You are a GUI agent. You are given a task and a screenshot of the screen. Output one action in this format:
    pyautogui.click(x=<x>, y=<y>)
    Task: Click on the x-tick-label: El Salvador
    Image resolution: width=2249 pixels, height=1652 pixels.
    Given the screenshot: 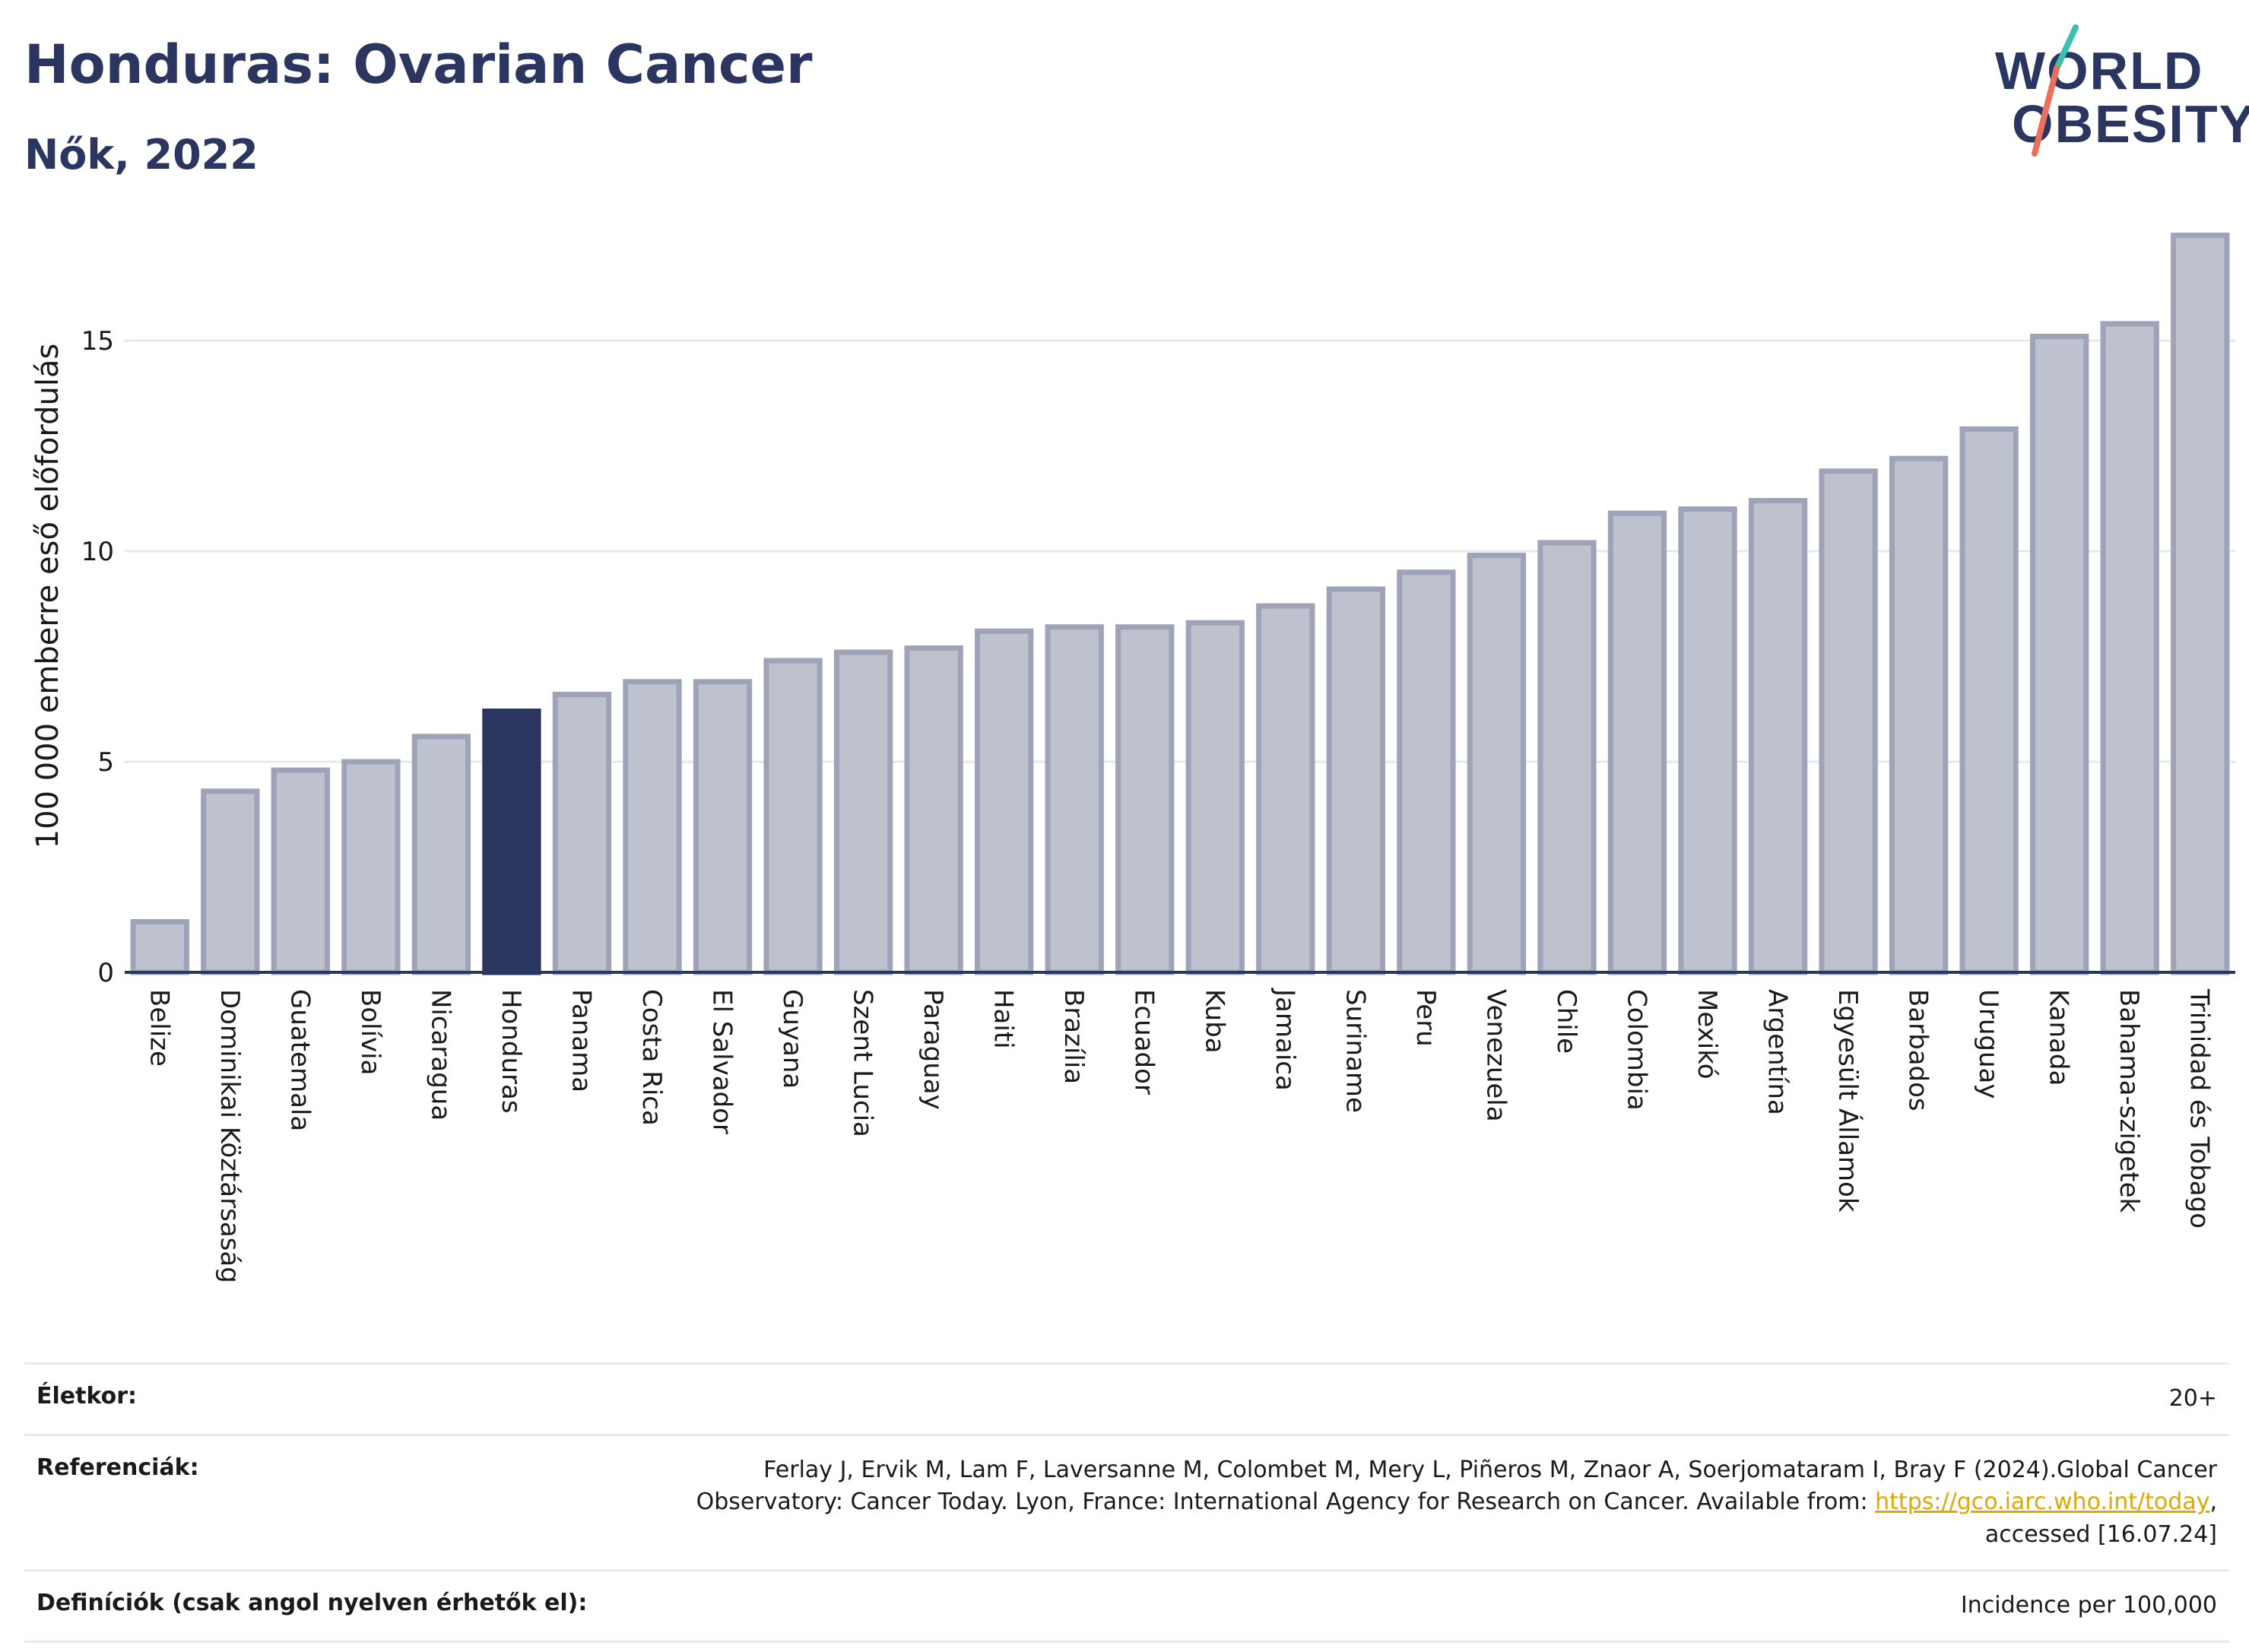 What is the action you would take?
    pyautogui.click(x=722, y=1061)
    